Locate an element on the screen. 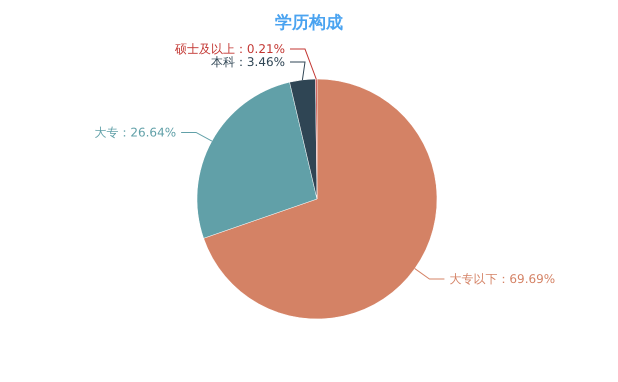 Image resolution: width=618 pixels, height=382 pixels. chart-title: 学历构成 is located at coordinates (309, 23).